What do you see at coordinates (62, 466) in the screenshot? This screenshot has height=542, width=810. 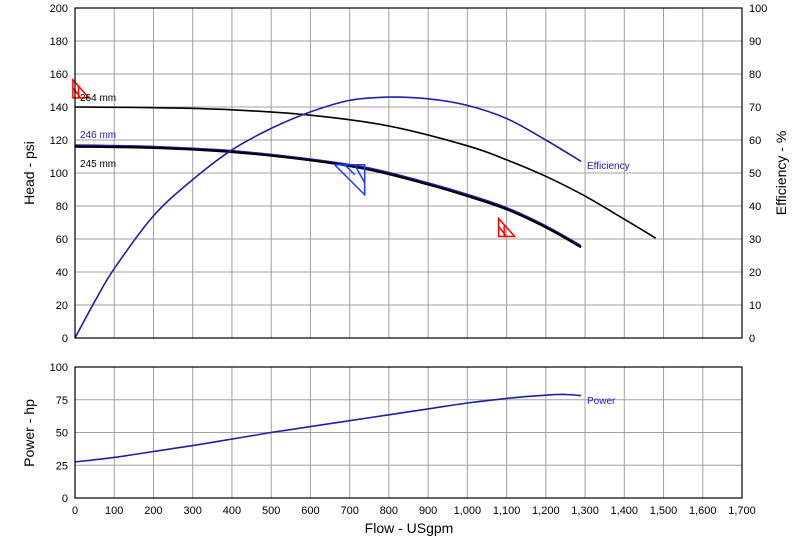 I see `power-tick-label: 25` at bounding box center [62, 466].